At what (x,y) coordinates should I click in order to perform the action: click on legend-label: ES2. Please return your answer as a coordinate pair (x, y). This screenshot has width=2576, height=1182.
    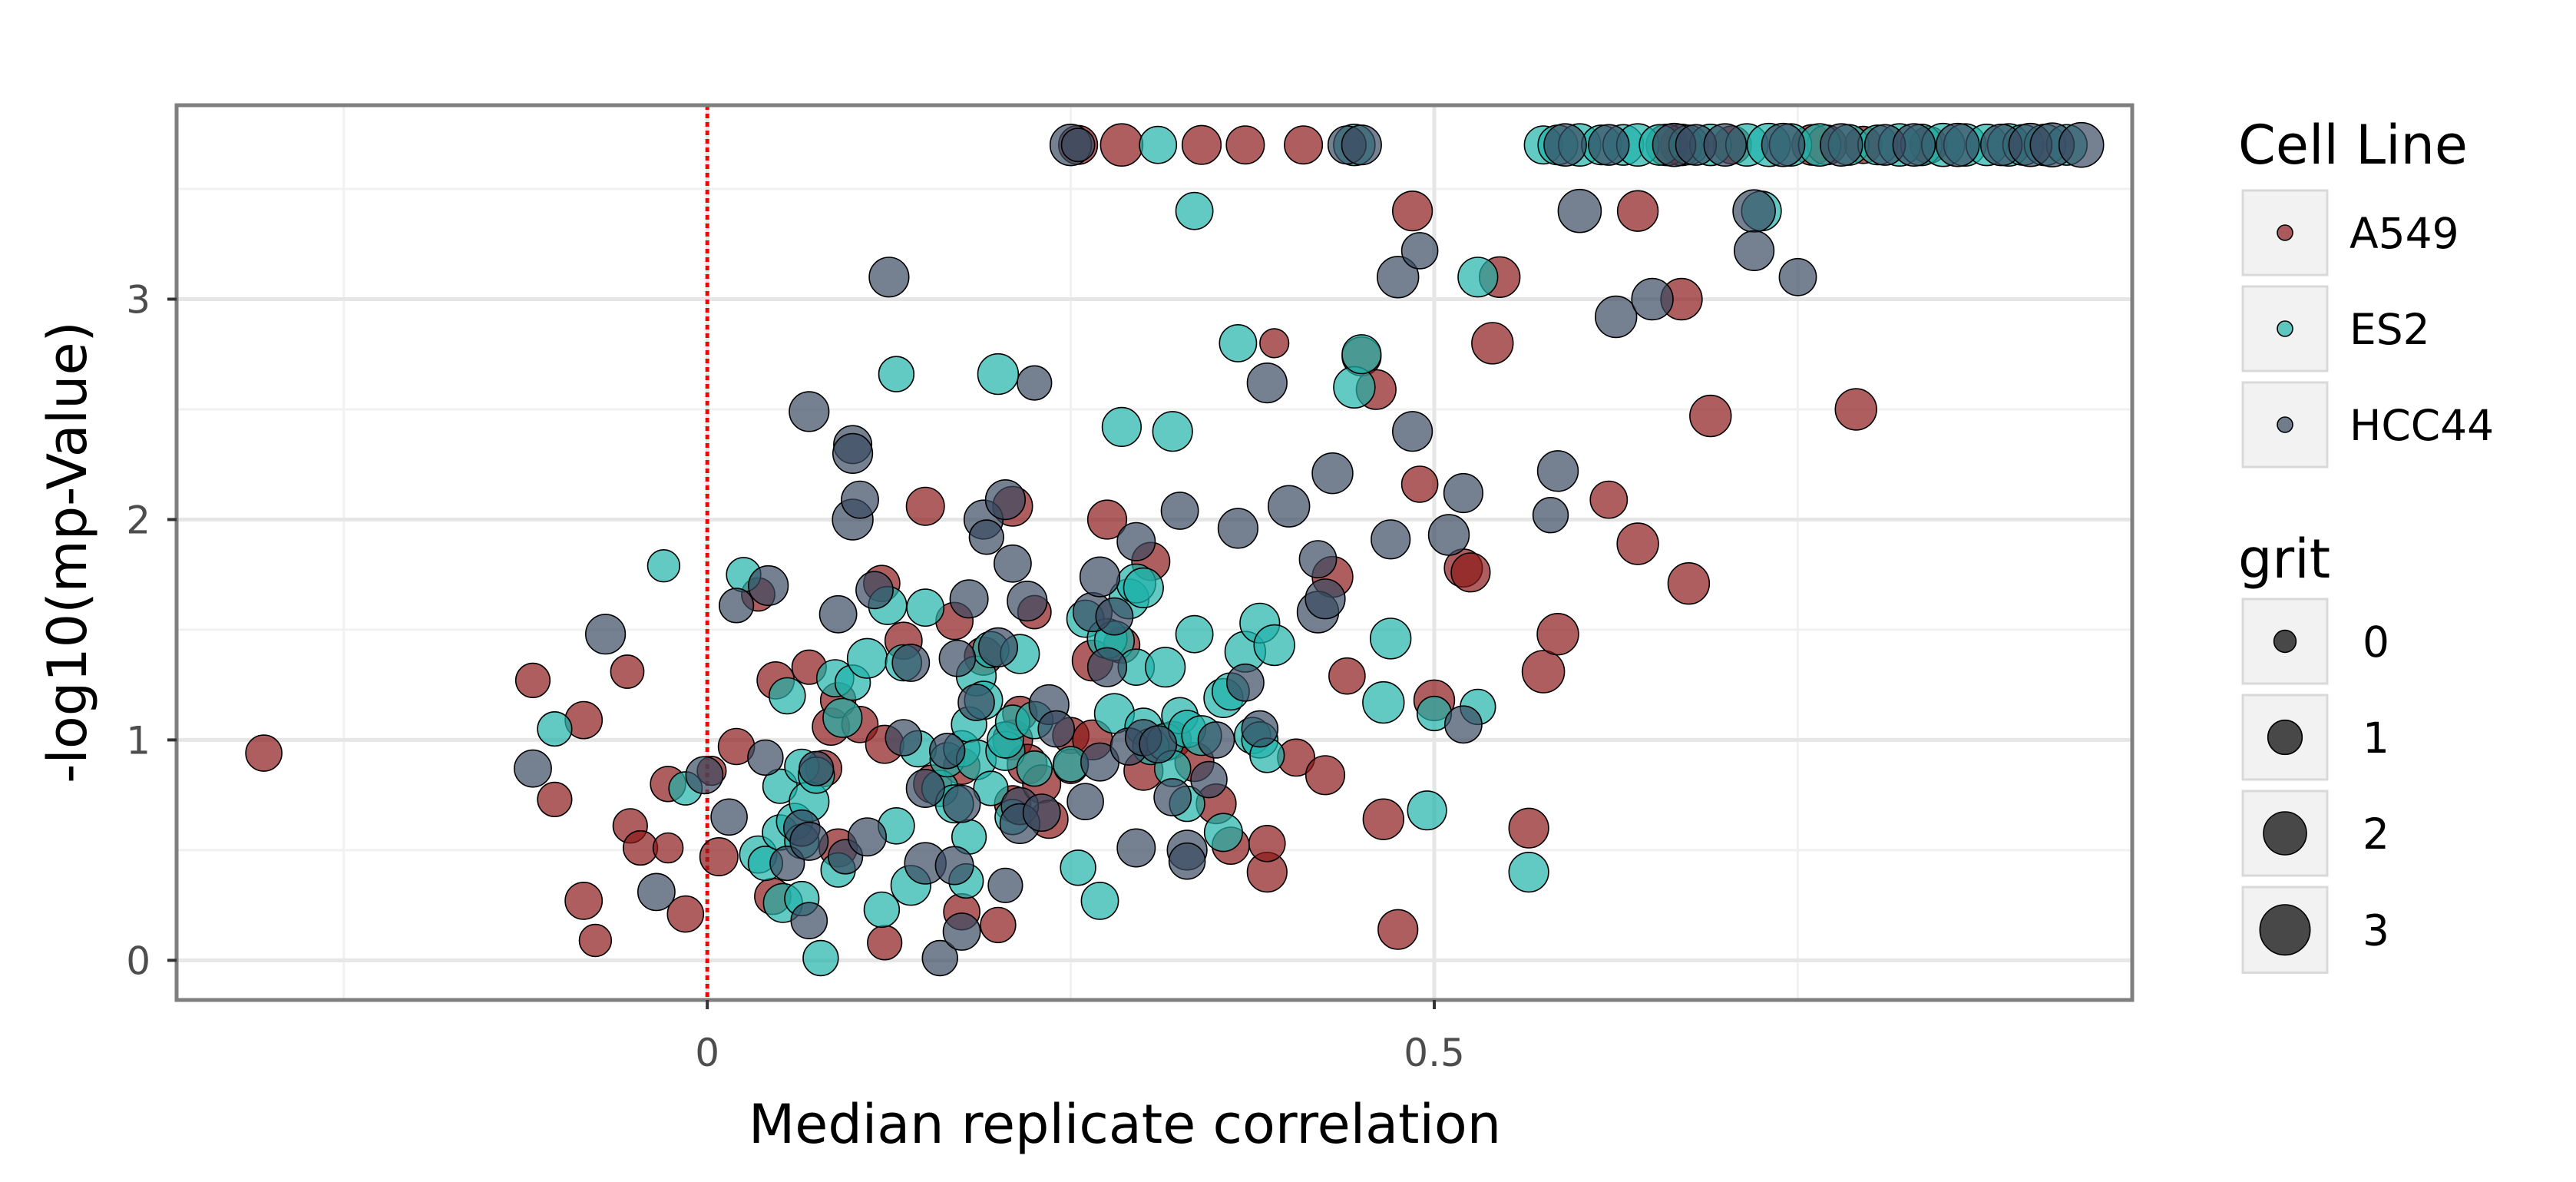
    Looking at the image, I should click on (2389, 329).